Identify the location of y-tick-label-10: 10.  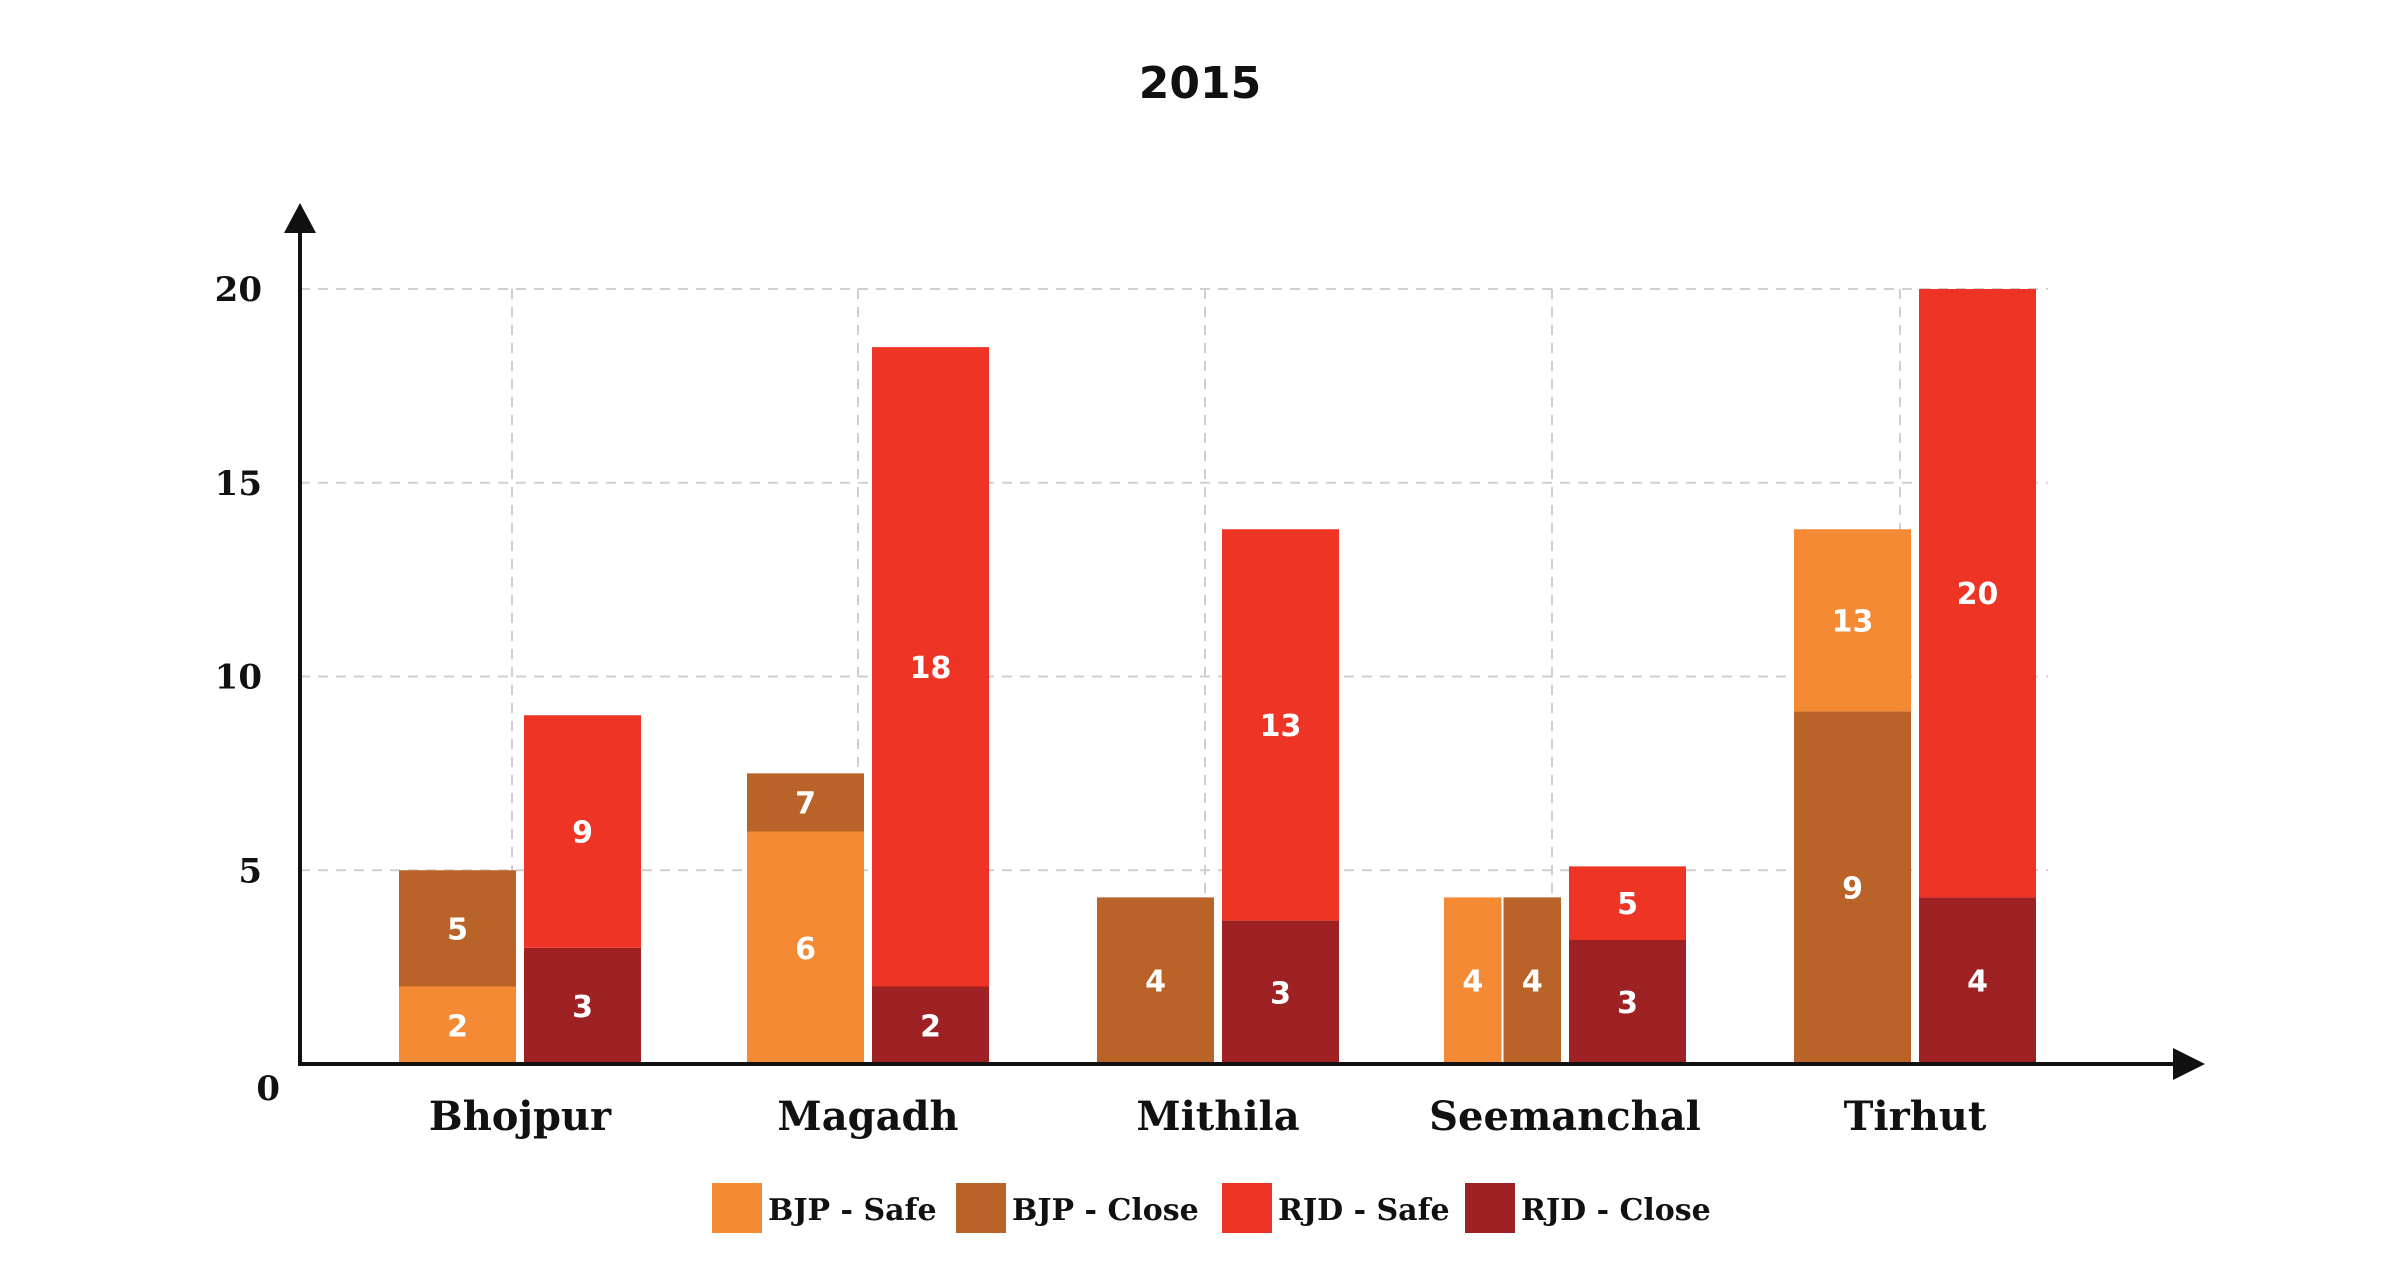
(238, 678).